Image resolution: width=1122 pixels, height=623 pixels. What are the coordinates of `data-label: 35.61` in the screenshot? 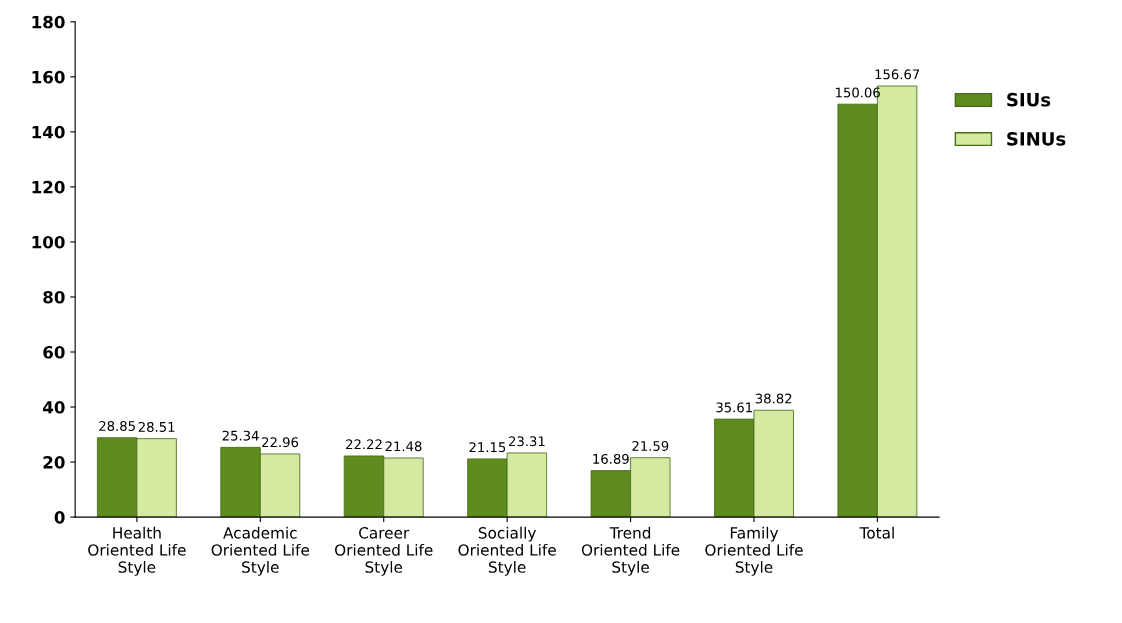 It's located at (734, 407).